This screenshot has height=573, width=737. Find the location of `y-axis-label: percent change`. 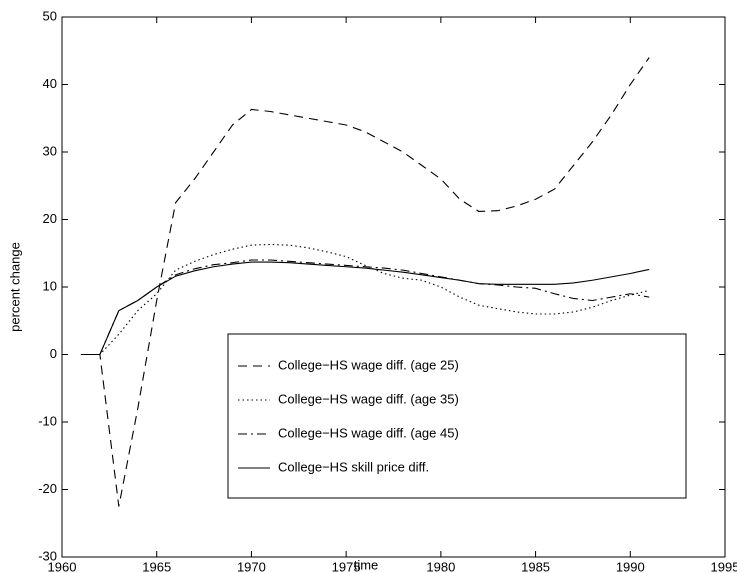

y-axis-label: percent change is located at coordinates (14, 287).